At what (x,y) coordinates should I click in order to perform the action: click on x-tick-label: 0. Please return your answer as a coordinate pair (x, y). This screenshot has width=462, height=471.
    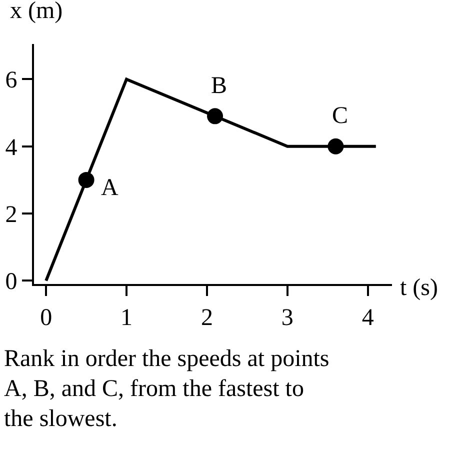
    Looking at the image, I should click on (46, 317).